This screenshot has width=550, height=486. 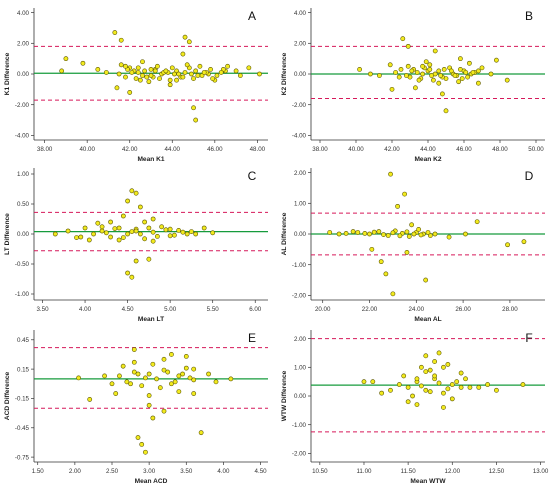 What do you see at coordinates (252, 16) in the screenshot?
I see `panel-letter: A` at bounding box center [252, 16].